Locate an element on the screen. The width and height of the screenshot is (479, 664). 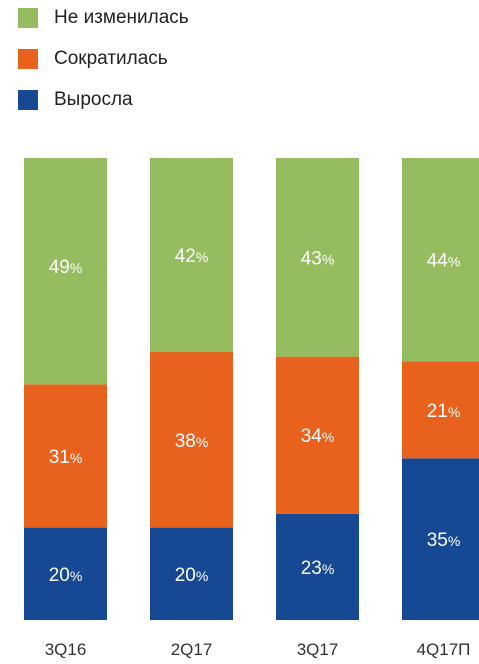
bar-segment-grew-3Q17 is located at coordinates (317, 566).